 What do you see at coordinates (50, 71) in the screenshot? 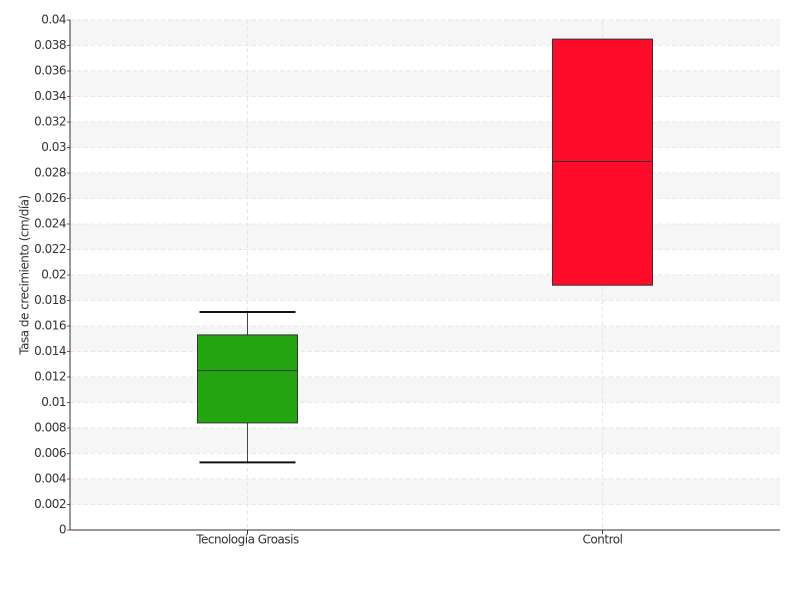
I see `y-tick-label: 0.036` at bounding box center [50, 71].